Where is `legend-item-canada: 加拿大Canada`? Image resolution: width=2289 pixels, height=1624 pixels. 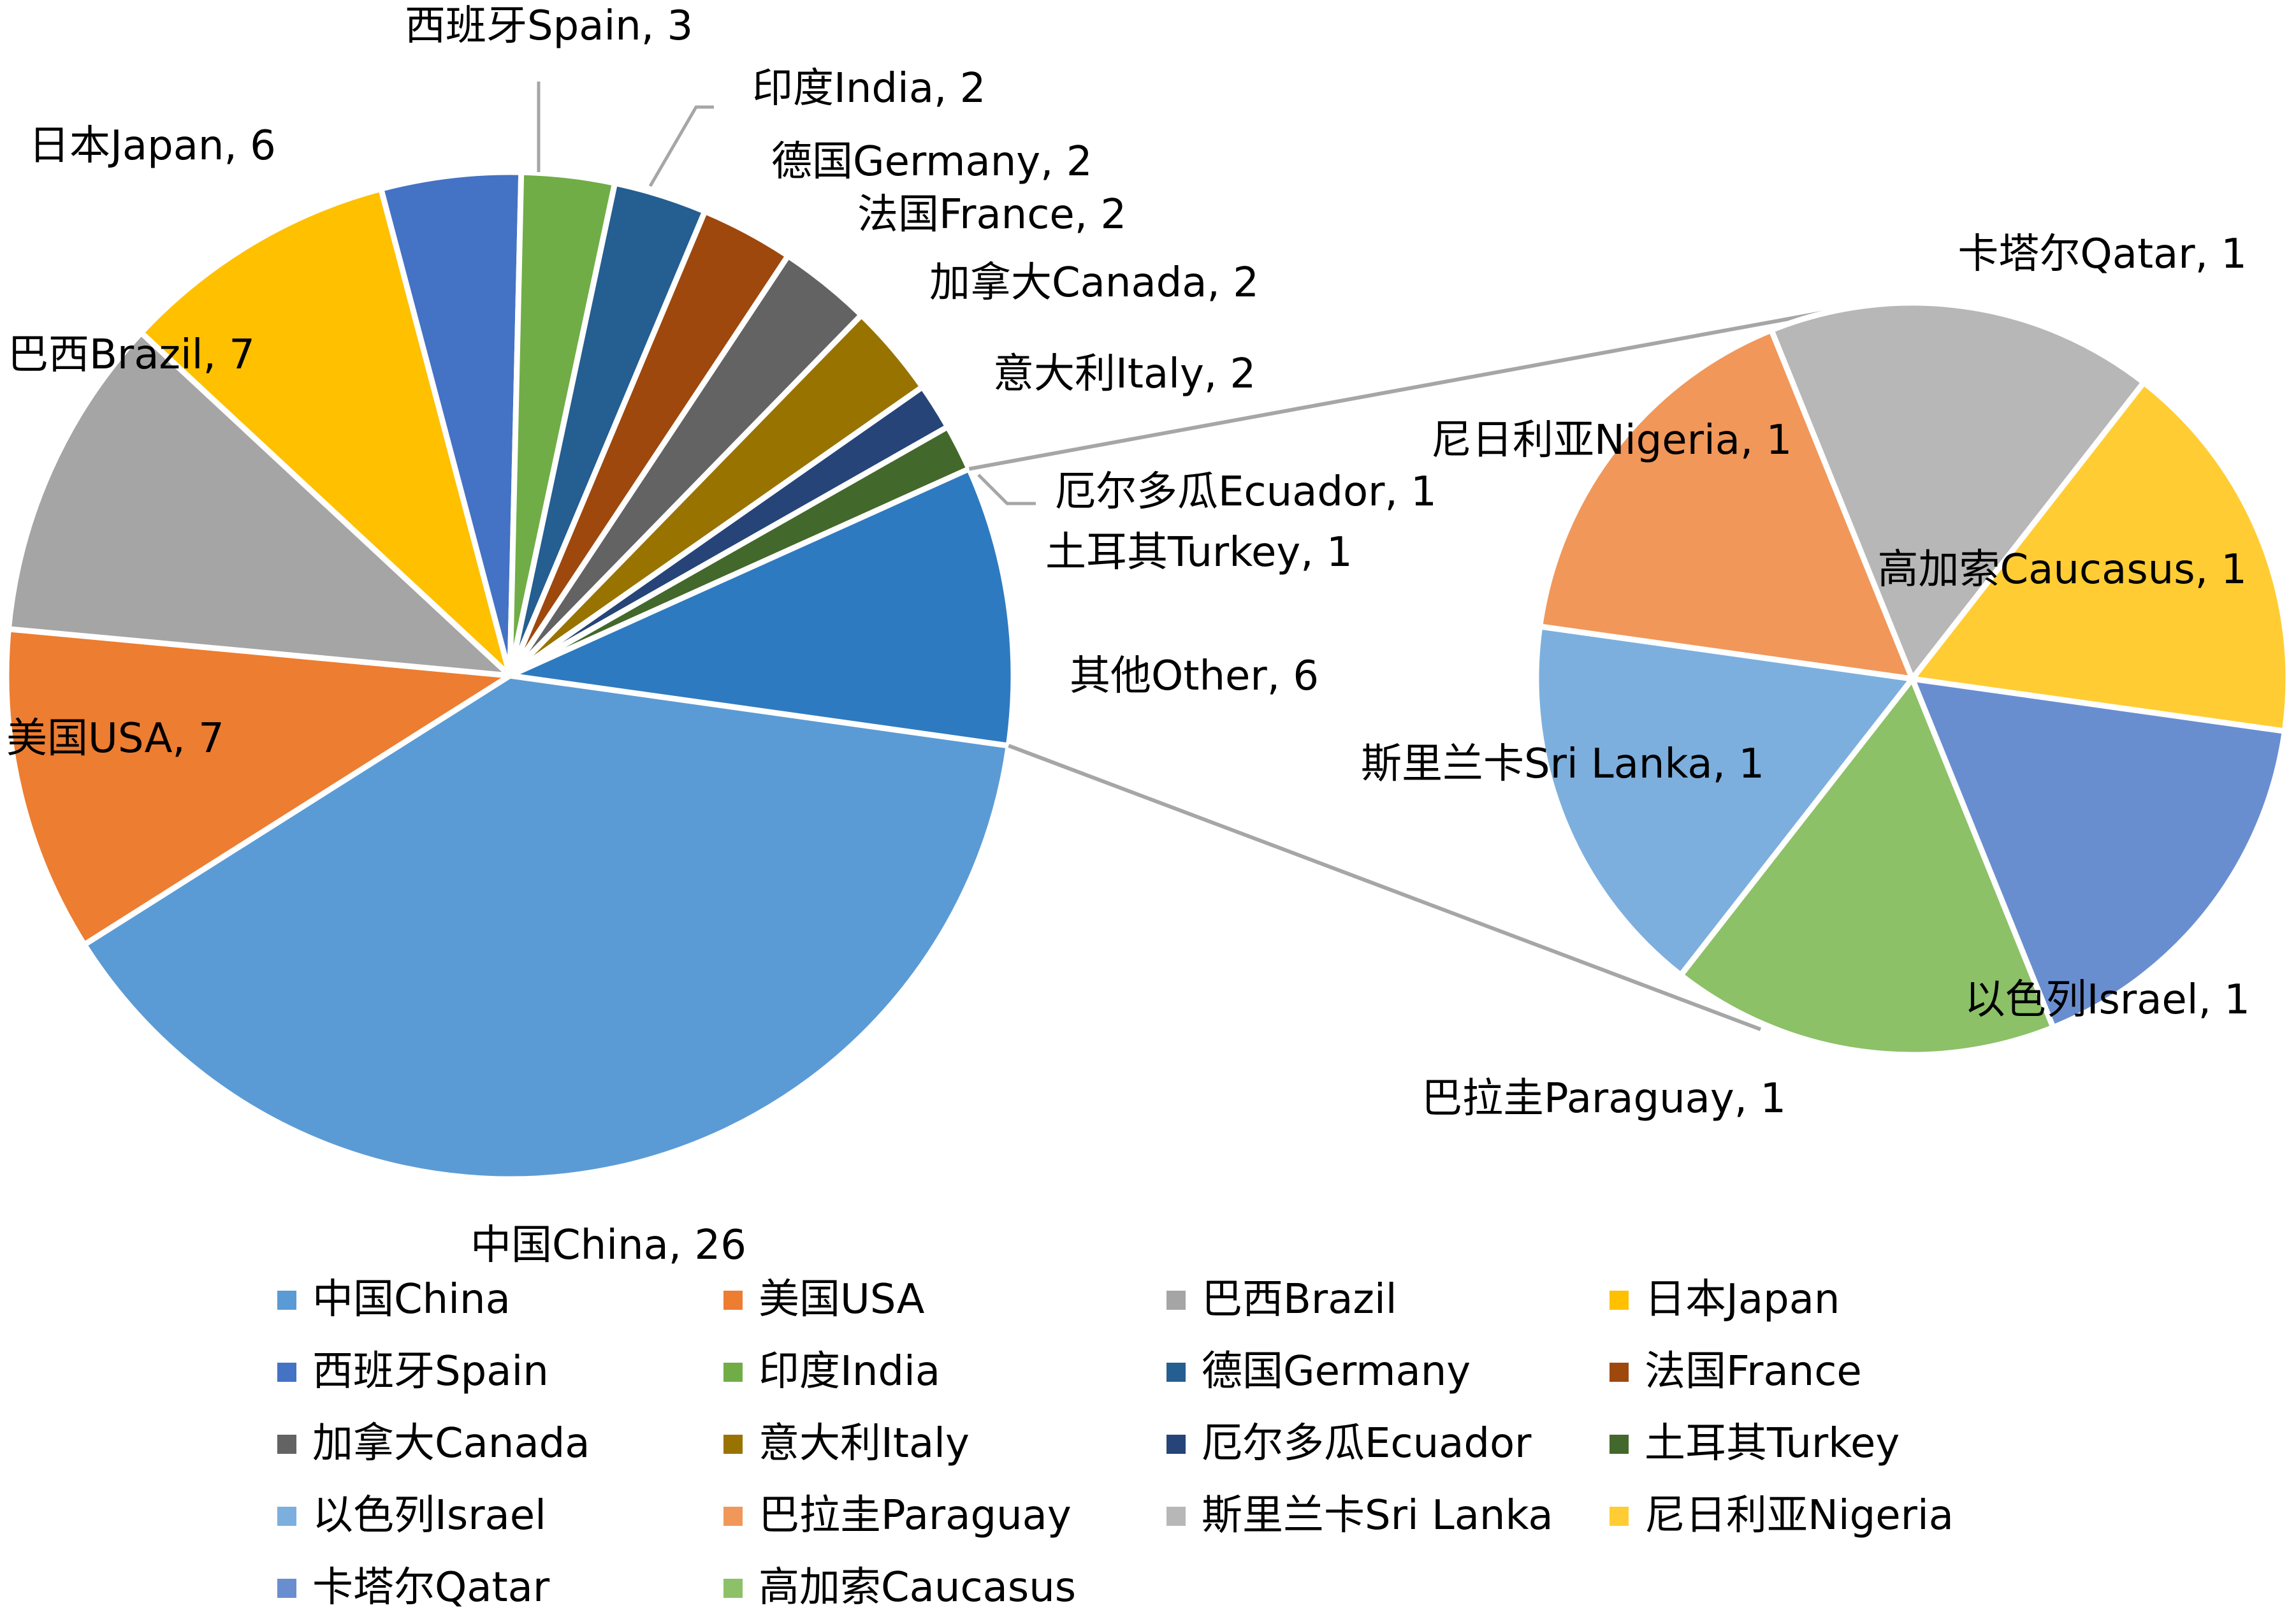 legend-item-canada: 加拿大Canada is located at coordinates (433, 1443).